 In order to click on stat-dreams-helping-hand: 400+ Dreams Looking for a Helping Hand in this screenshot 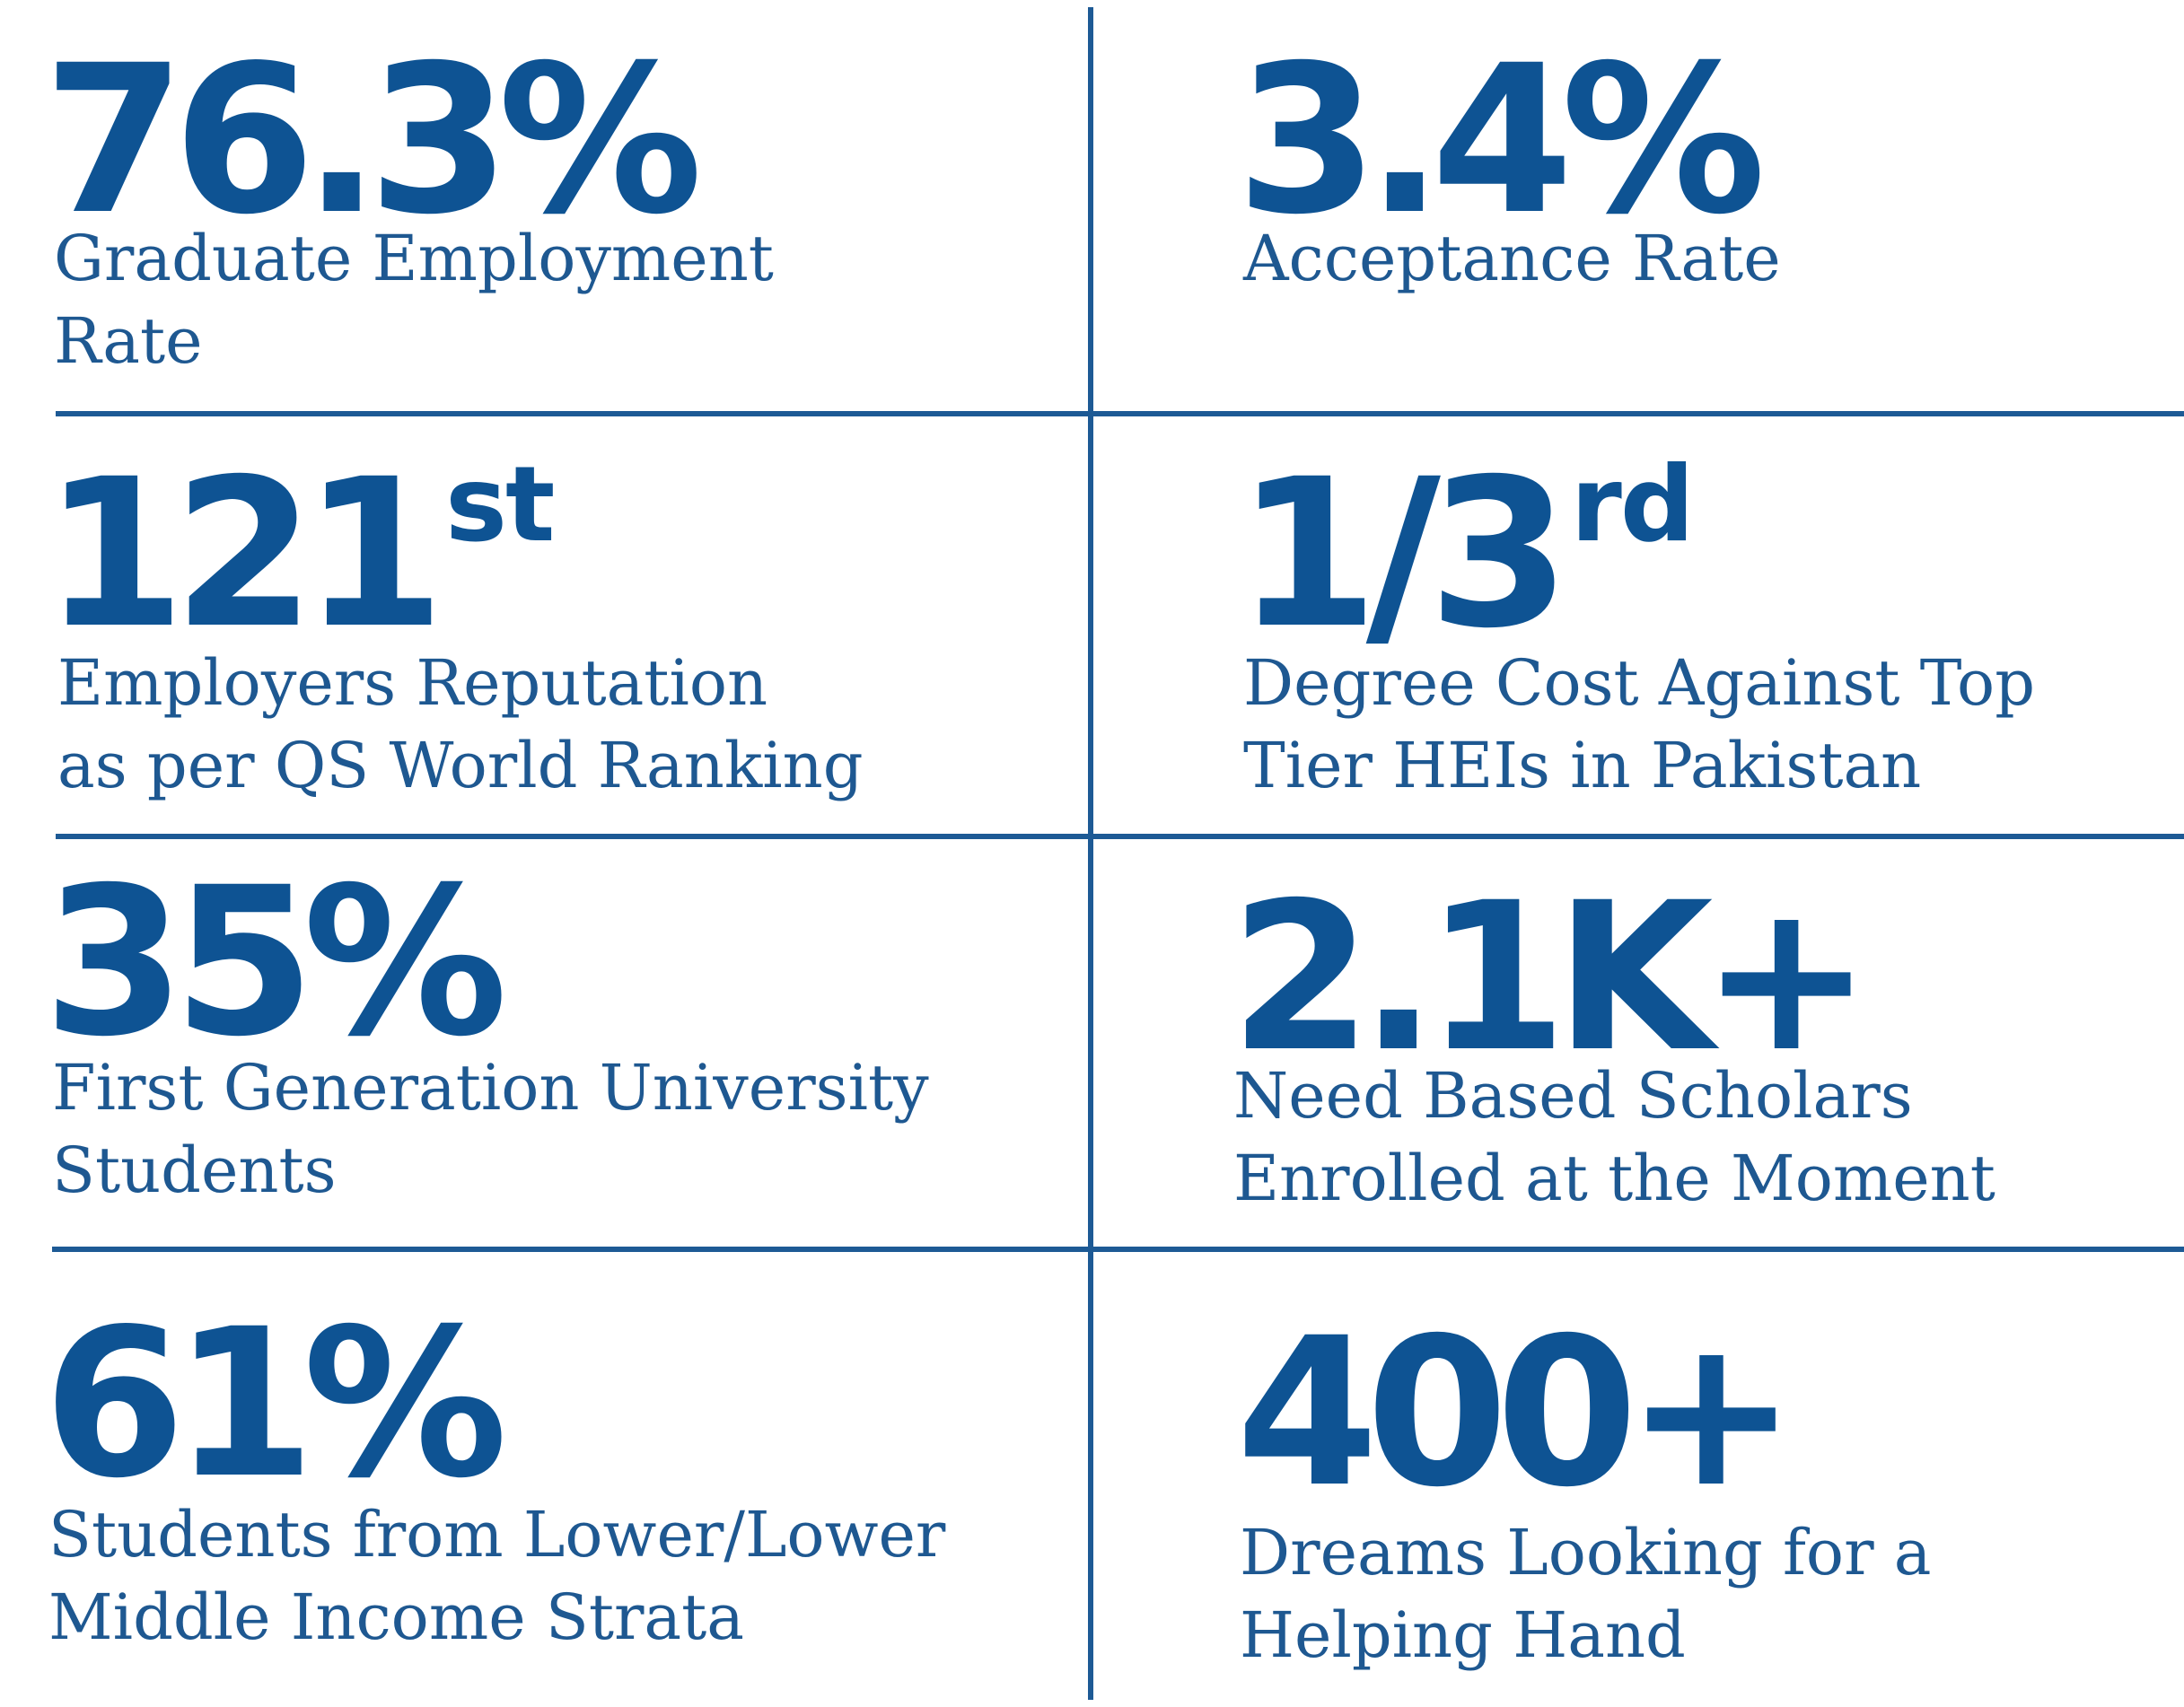, I will do `click(1584, 1493)`.